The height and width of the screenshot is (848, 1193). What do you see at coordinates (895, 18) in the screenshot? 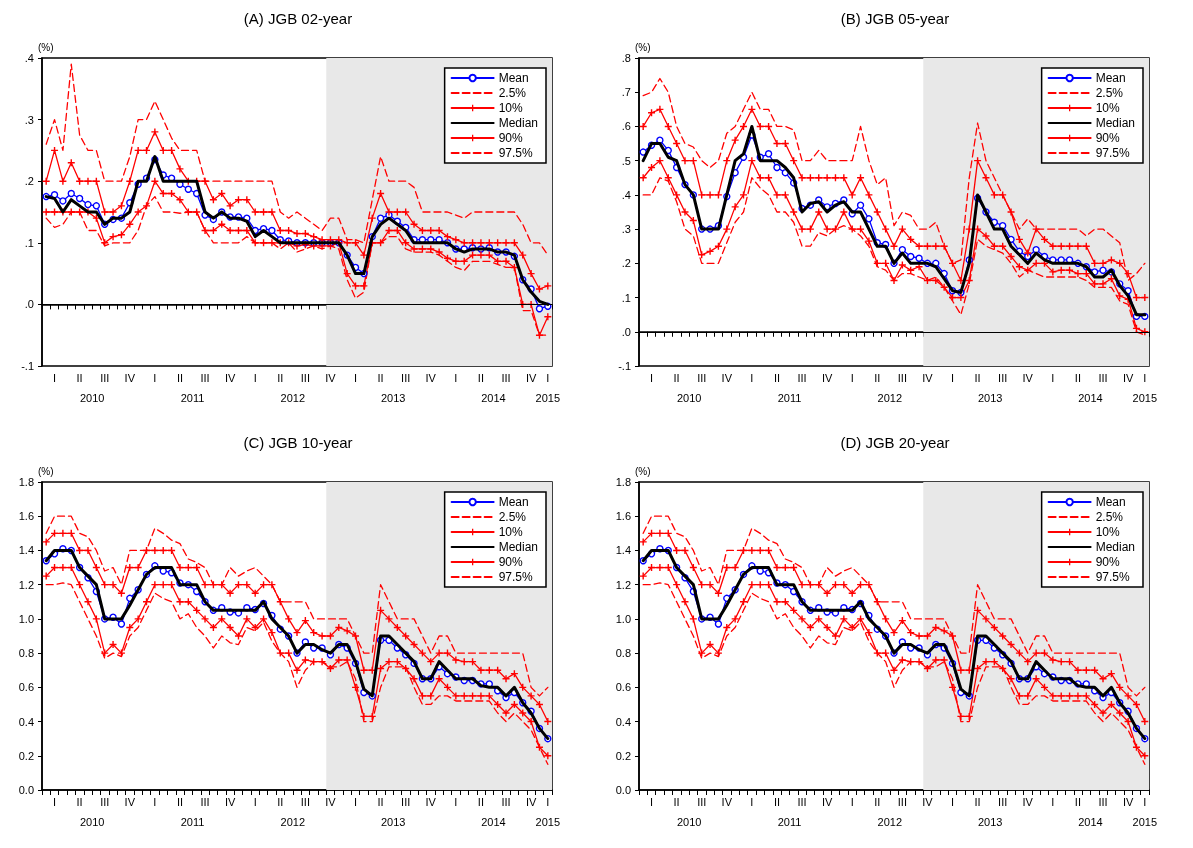
I see `chart-title: (B) JGB 05-year` at bounding box center [895, 18].